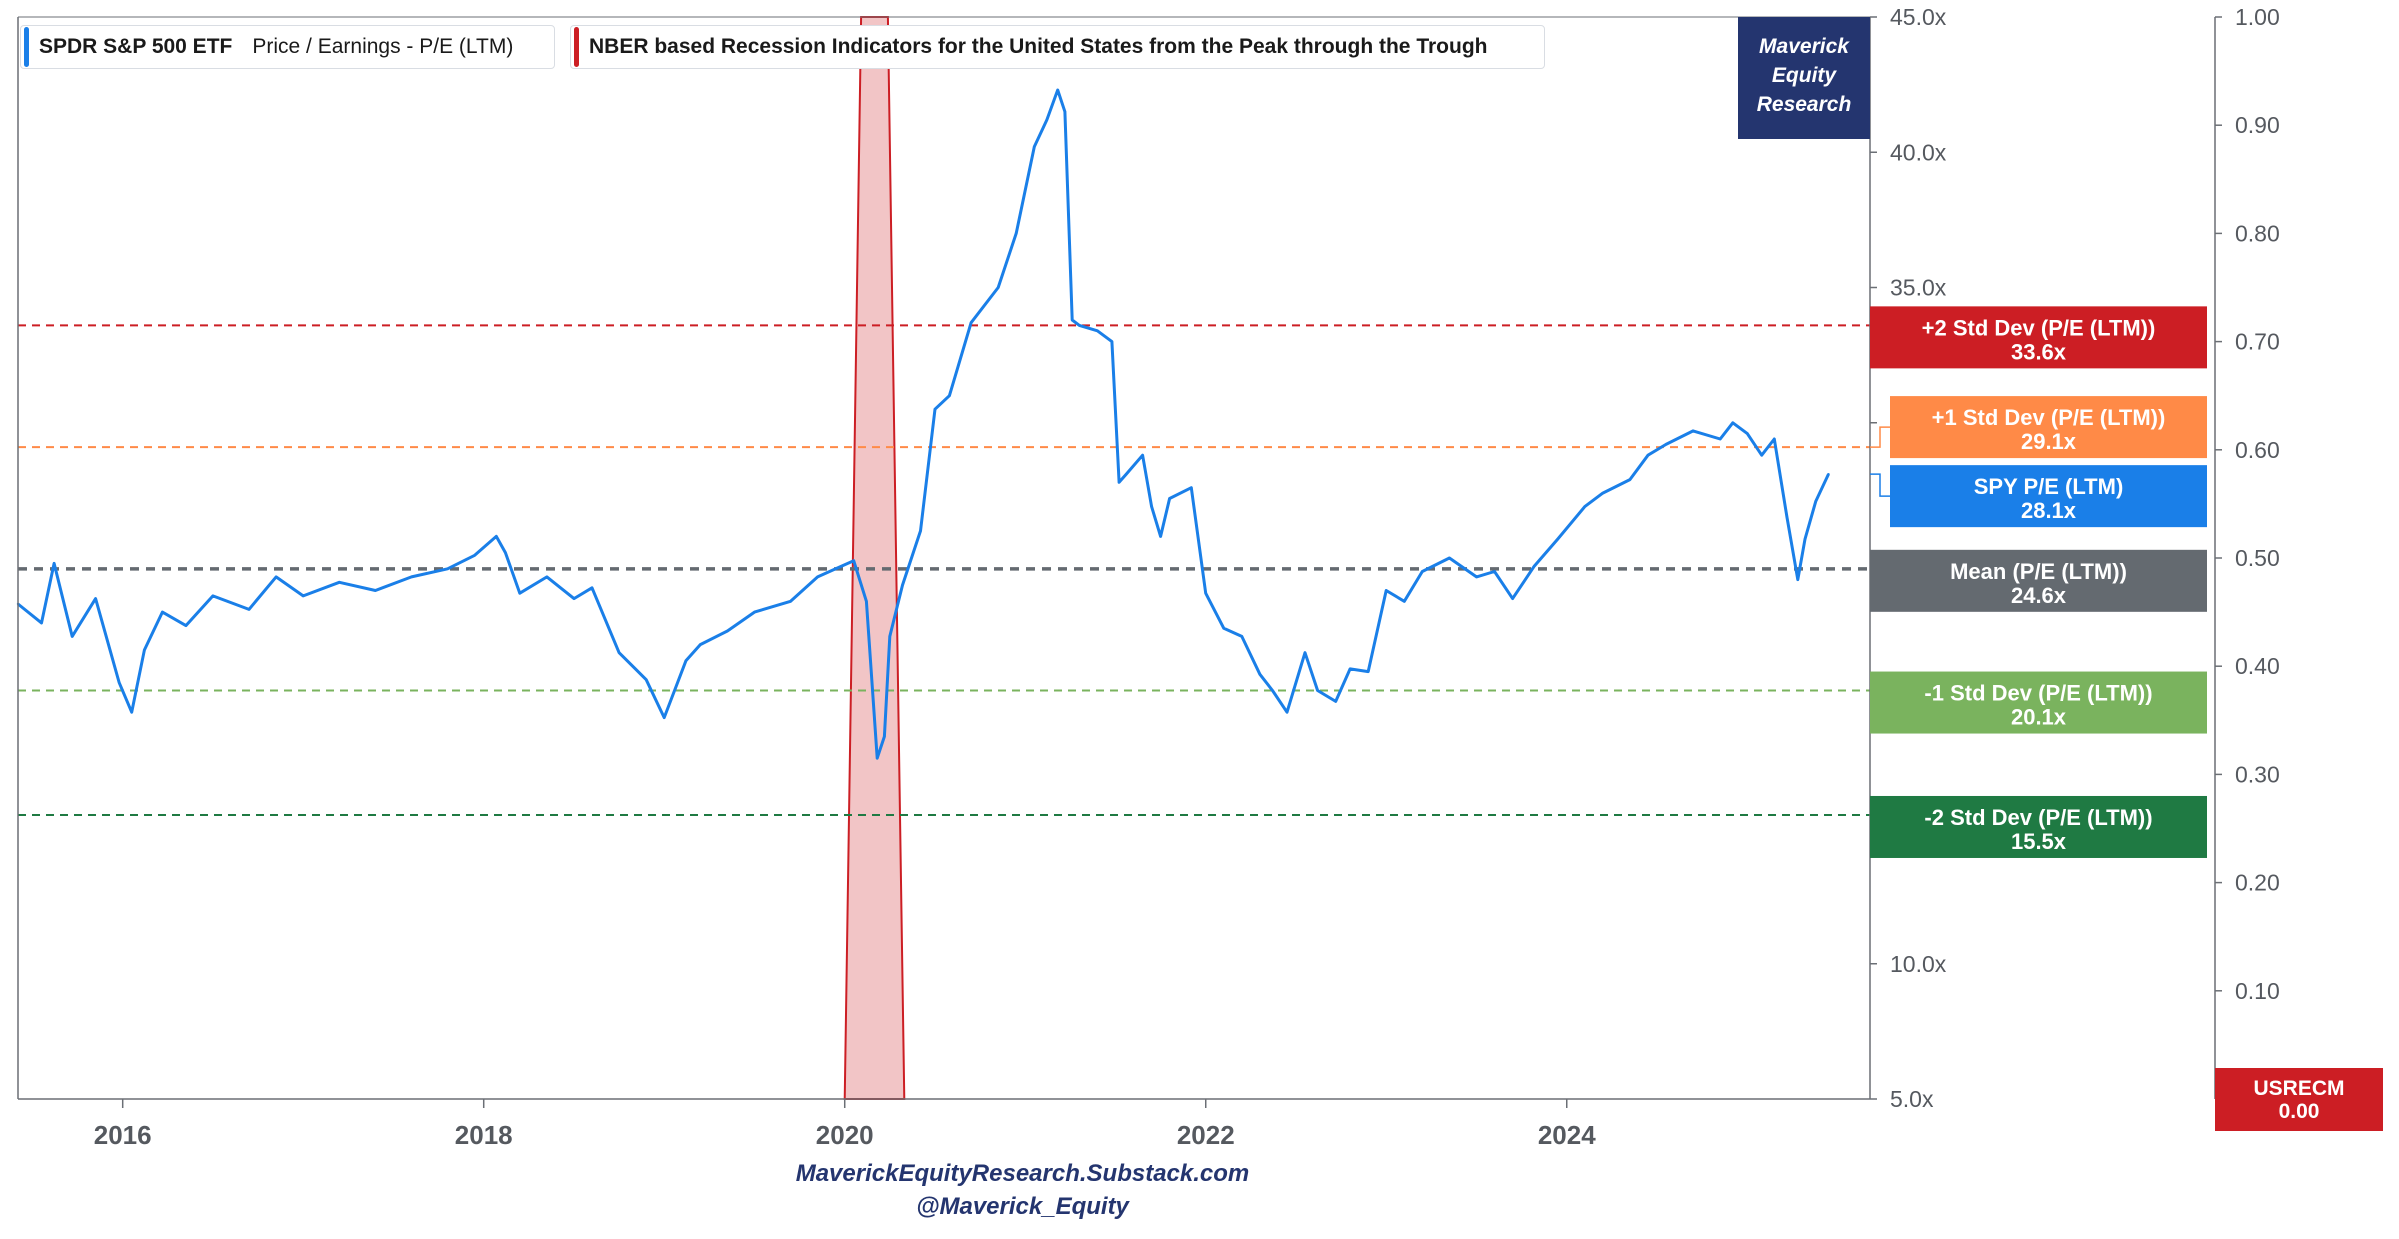 Image resolution: width=2399 pixels, height=1239 pixels. I want to click on recession-shading, so click(874, 558).